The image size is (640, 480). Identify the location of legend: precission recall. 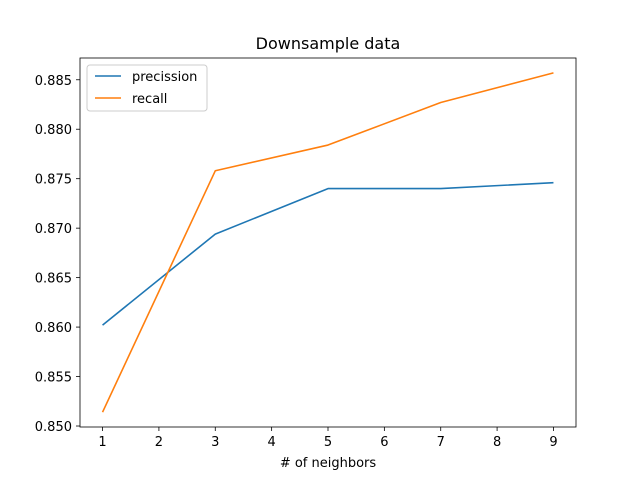
(147, 88).